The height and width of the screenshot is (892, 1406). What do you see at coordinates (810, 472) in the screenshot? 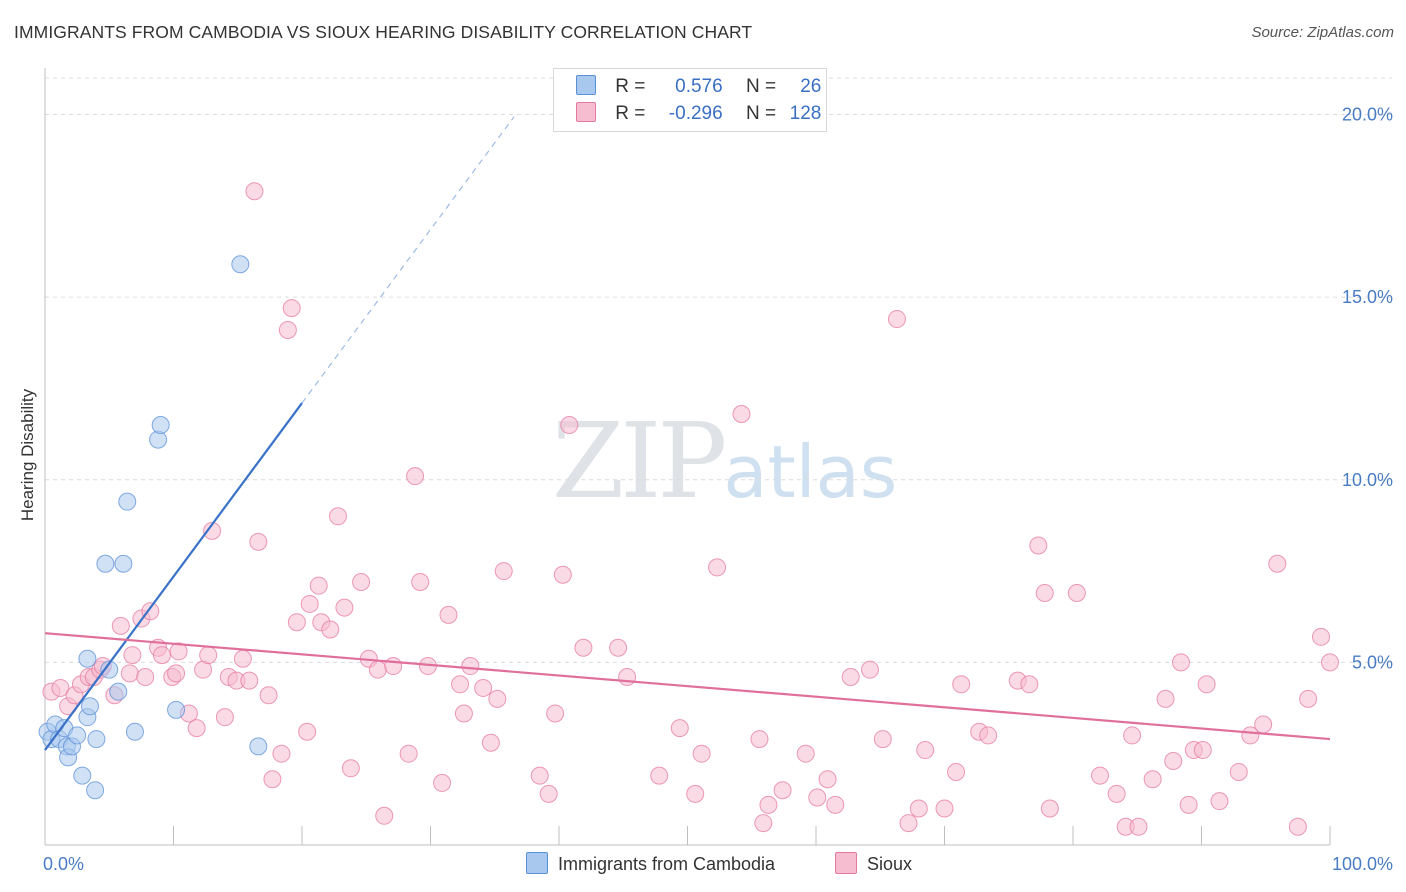
I see `watermark-atlas: atlas` at bounding box center [810, 472].